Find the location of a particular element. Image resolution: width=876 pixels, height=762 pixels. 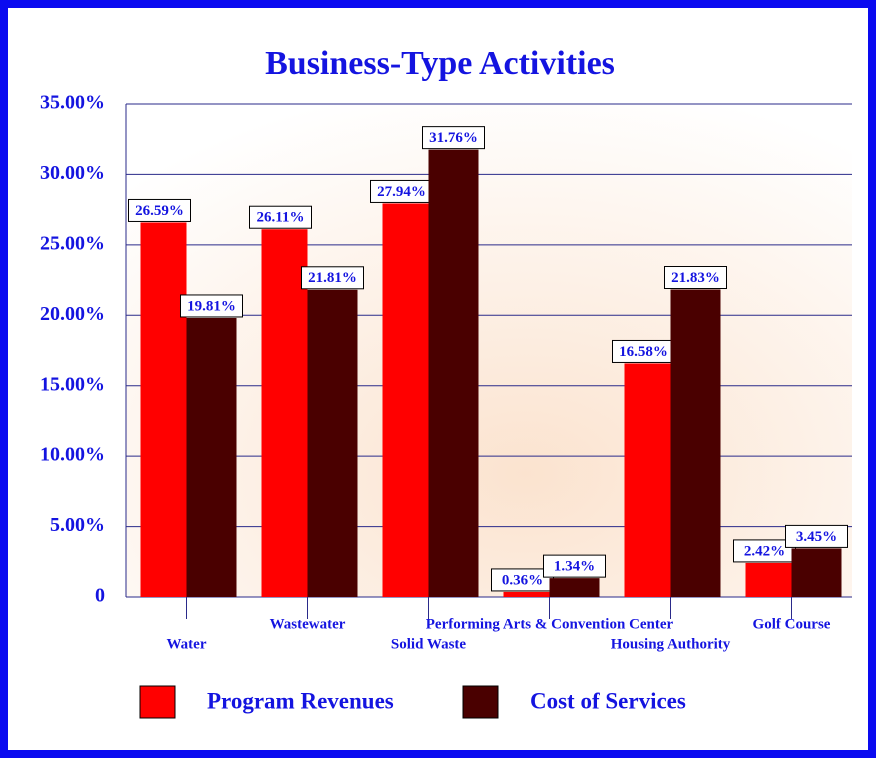

y-tick-label: 30.00% is located at coordinates (72, 173).